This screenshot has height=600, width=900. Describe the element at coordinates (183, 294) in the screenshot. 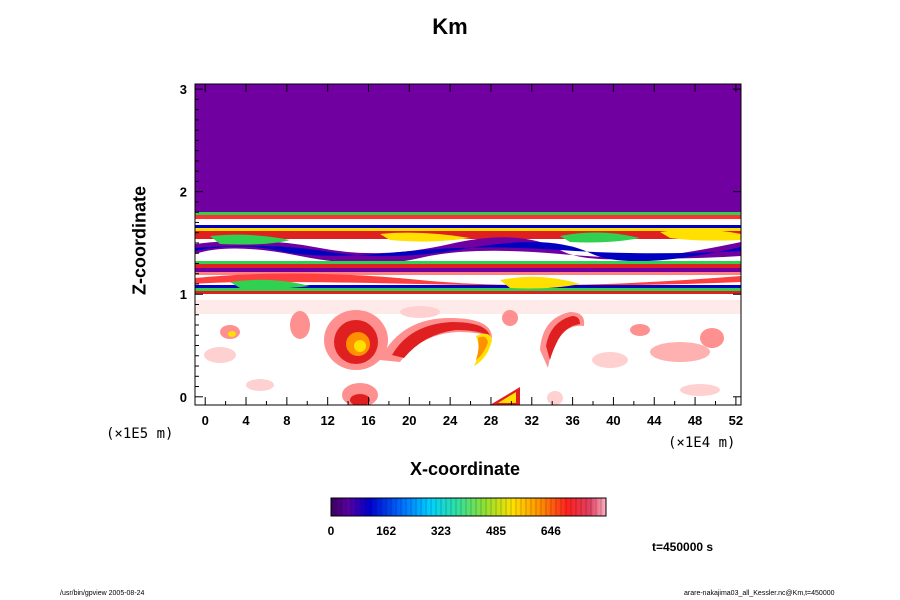

I see `y-tick-label: 1` at that location.